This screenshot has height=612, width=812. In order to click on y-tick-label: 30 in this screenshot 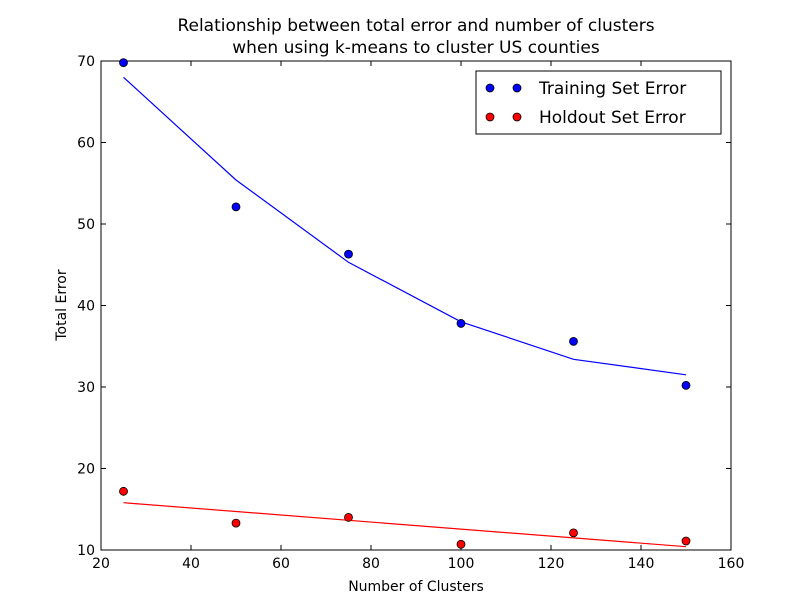, I will do `click(86, 388)`.